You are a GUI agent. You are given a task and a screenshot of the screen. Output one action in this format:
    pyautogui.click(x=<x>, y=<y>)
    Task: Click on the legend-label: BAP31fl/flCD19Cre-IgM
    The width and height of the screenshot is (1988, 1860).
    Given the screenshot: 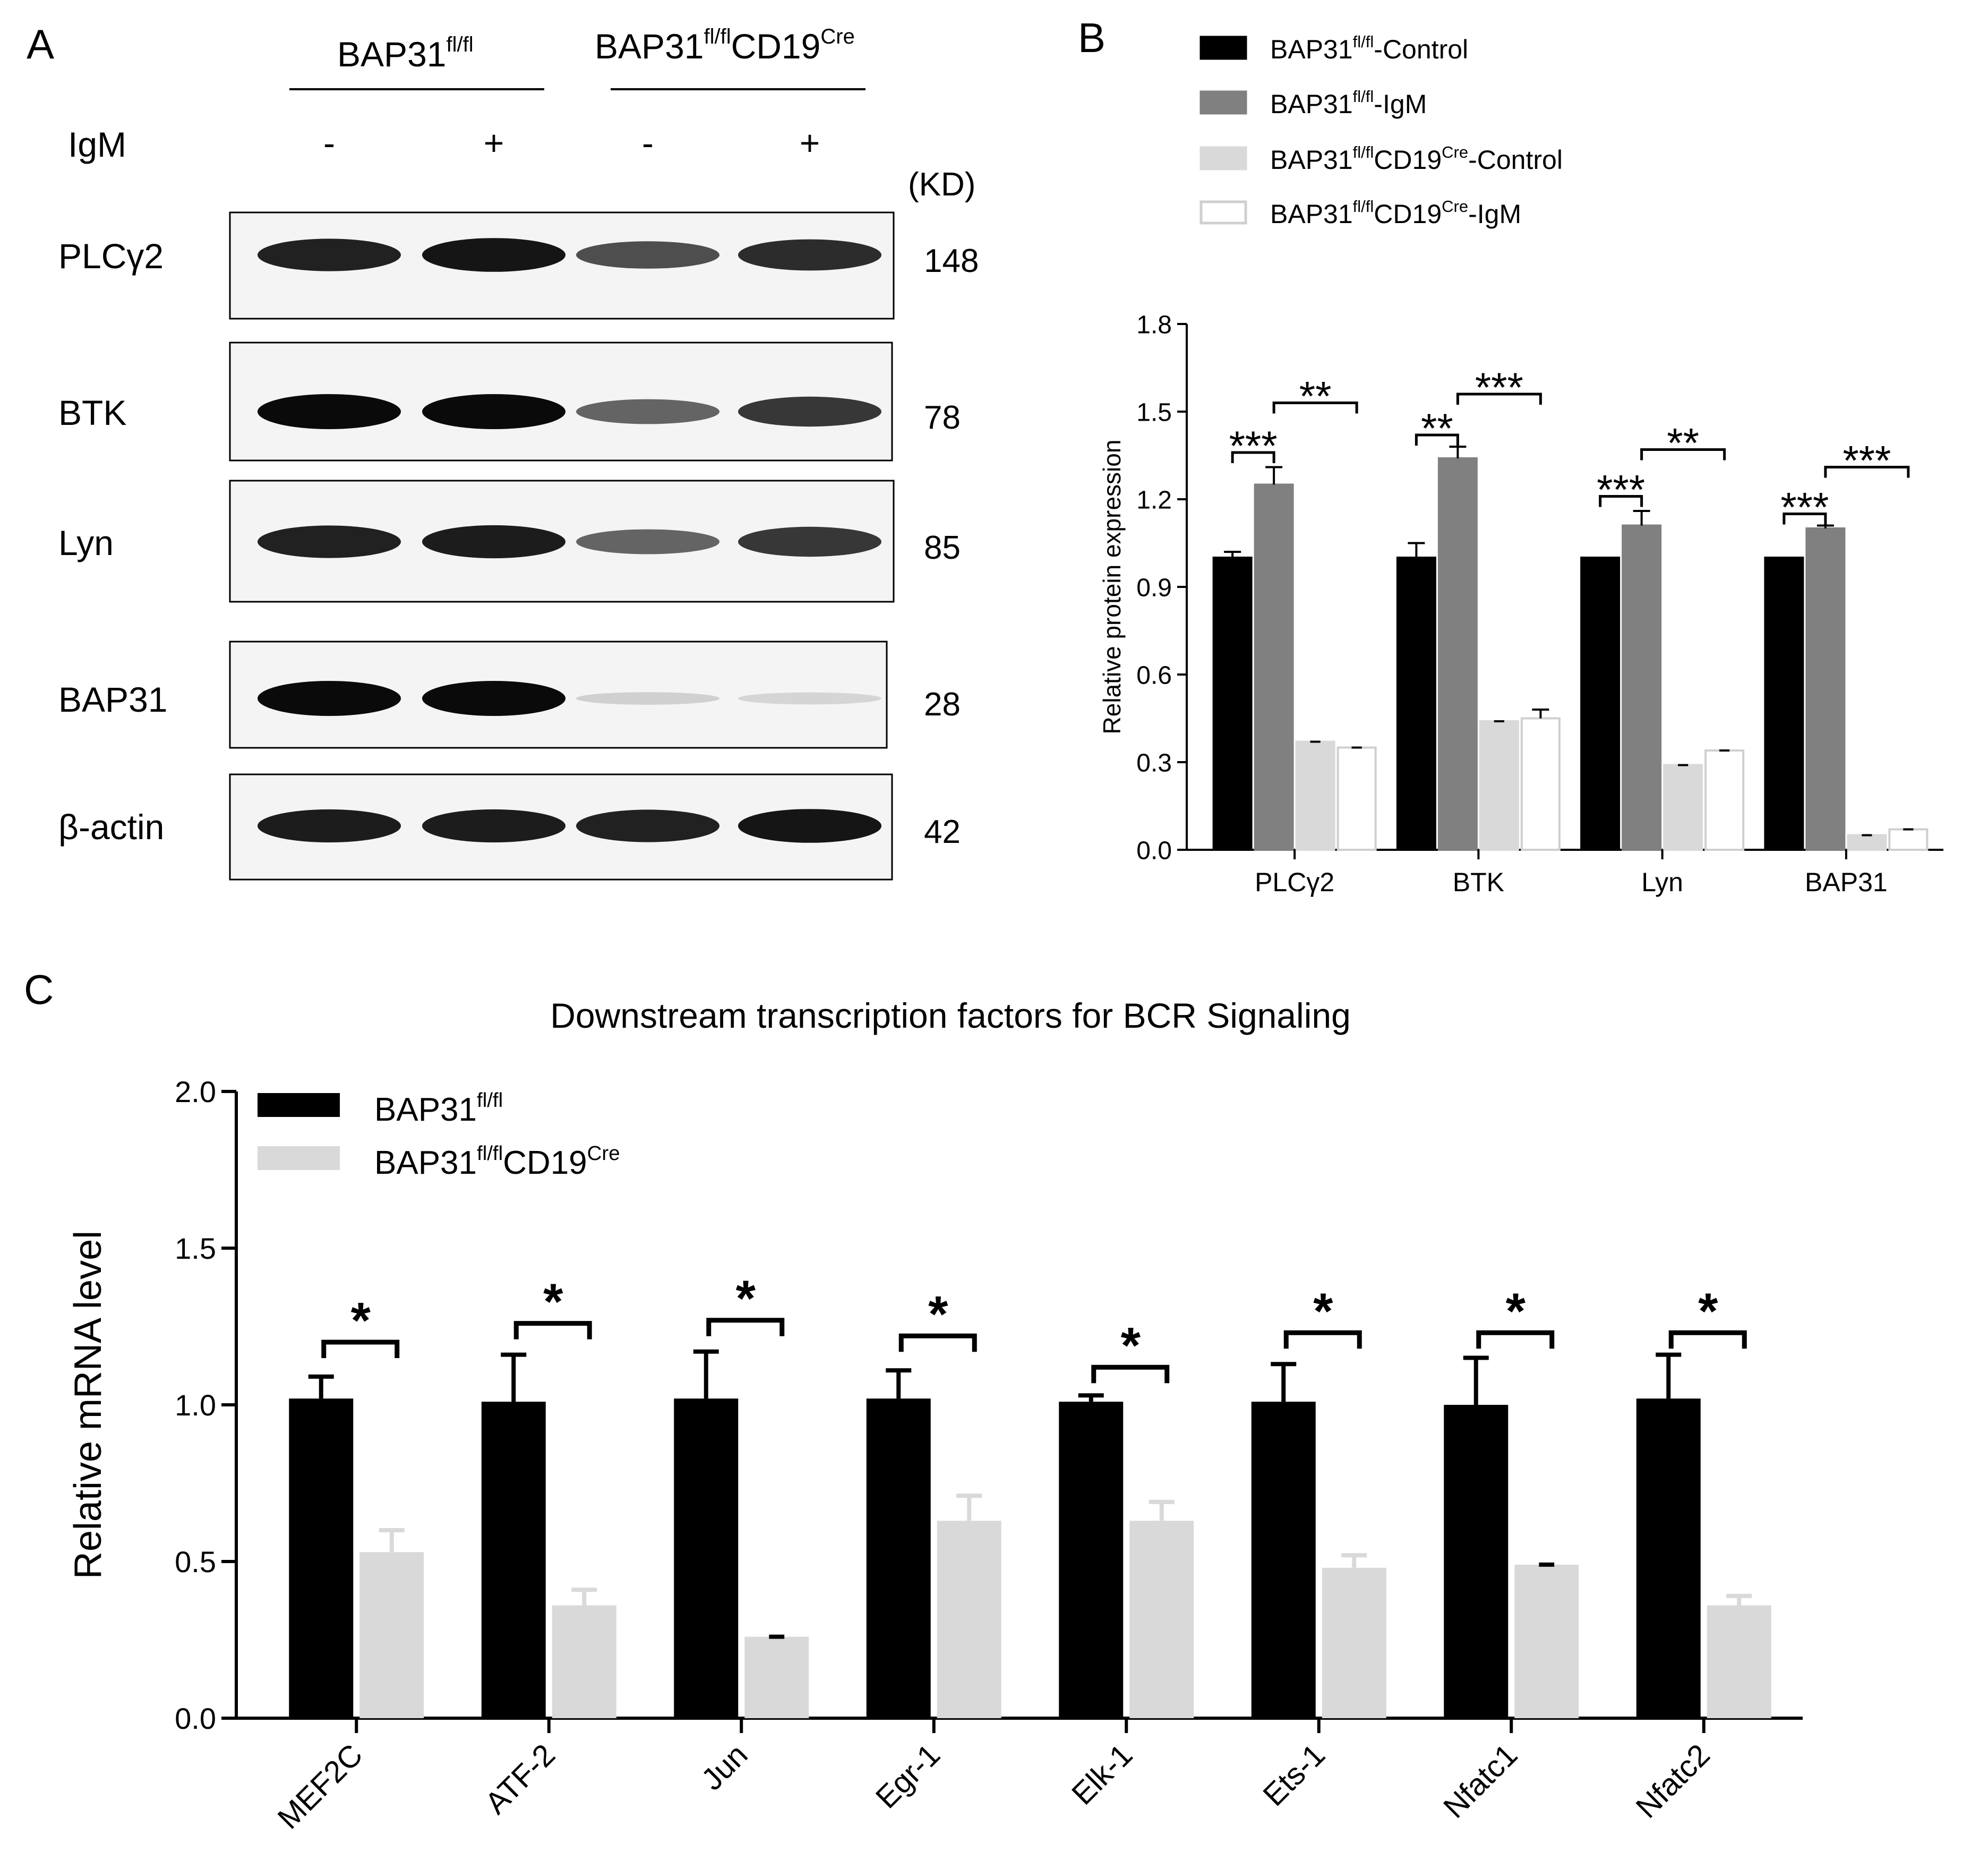 What is the action you would take?
    pyautogui.click(x=1395, y=213)
    